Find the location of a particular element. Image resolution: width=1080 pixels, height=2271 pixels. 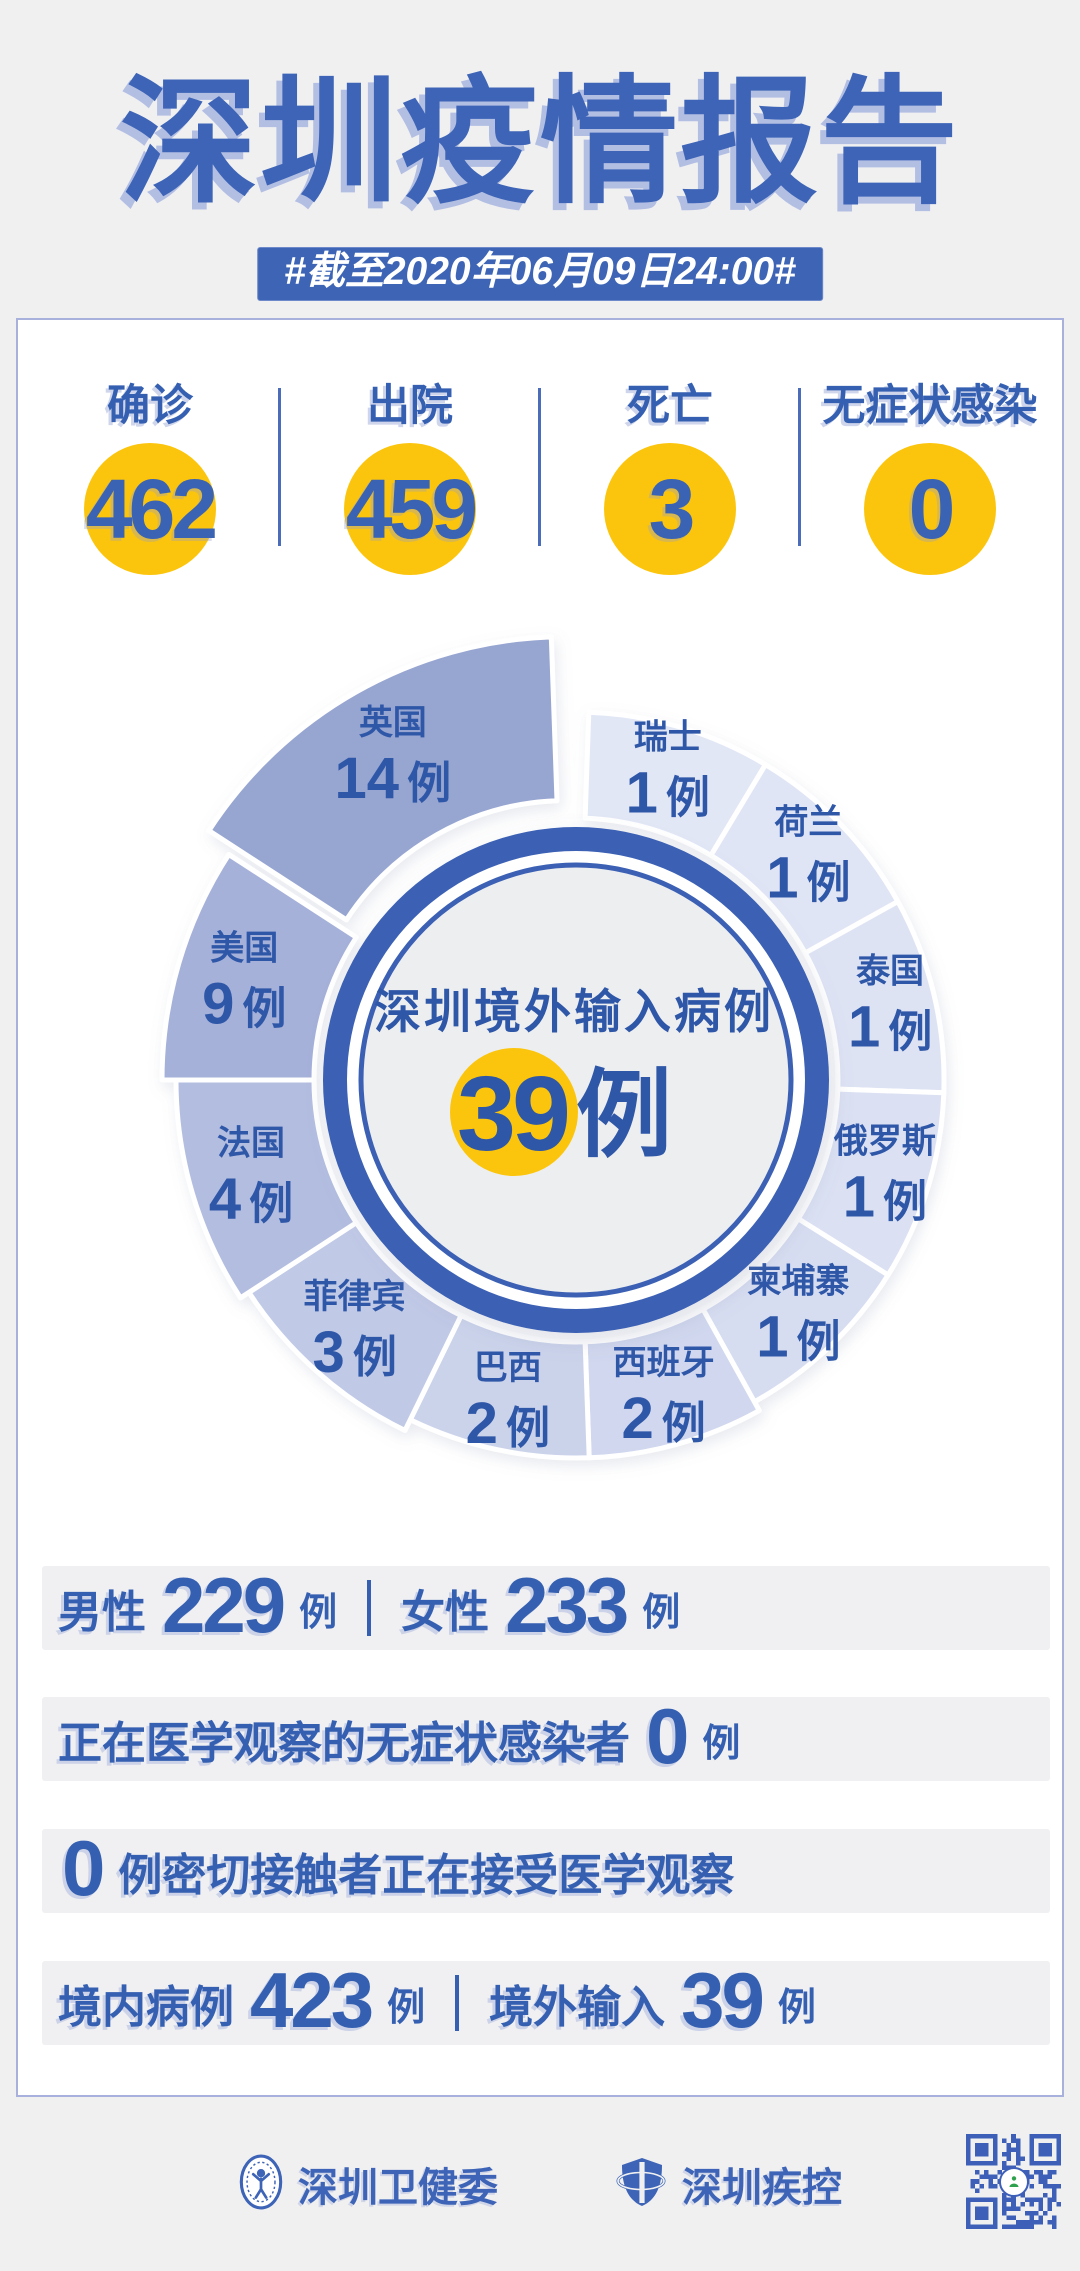

pie-slice-name-0: 瑞士 is located at coordinates (668, 737).